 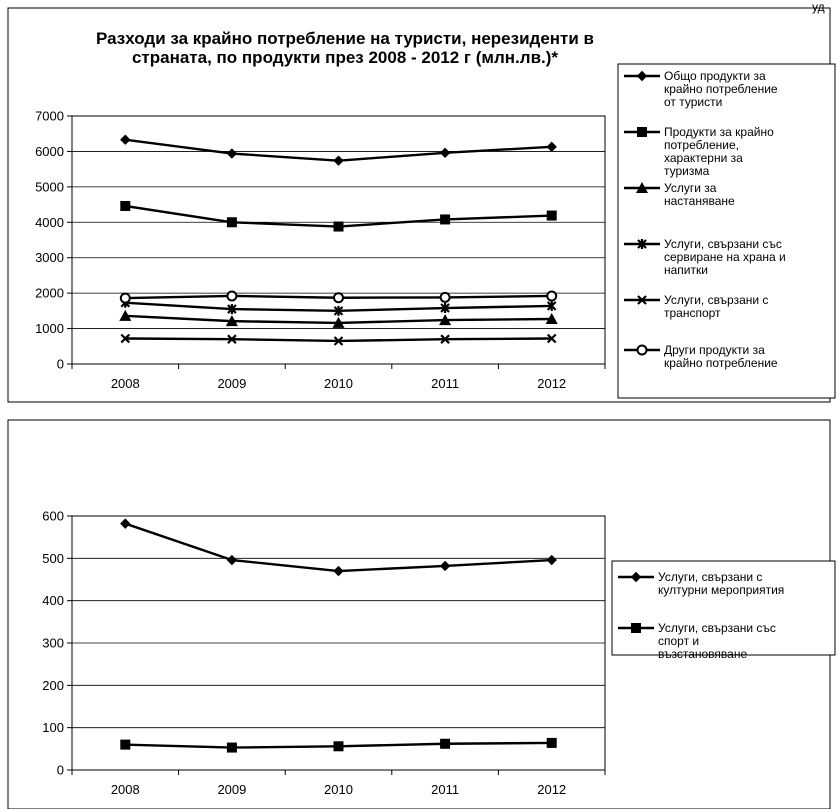 I want to click on y-tick-label: 200, so click(x=53, y=685).